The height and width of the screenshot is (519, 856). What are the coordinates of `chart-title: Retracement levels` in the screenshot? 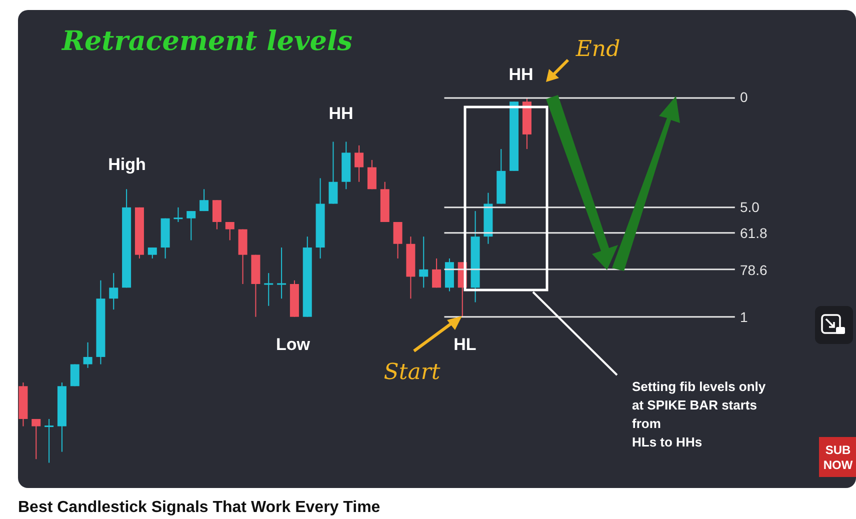 It's located at (206, 41).